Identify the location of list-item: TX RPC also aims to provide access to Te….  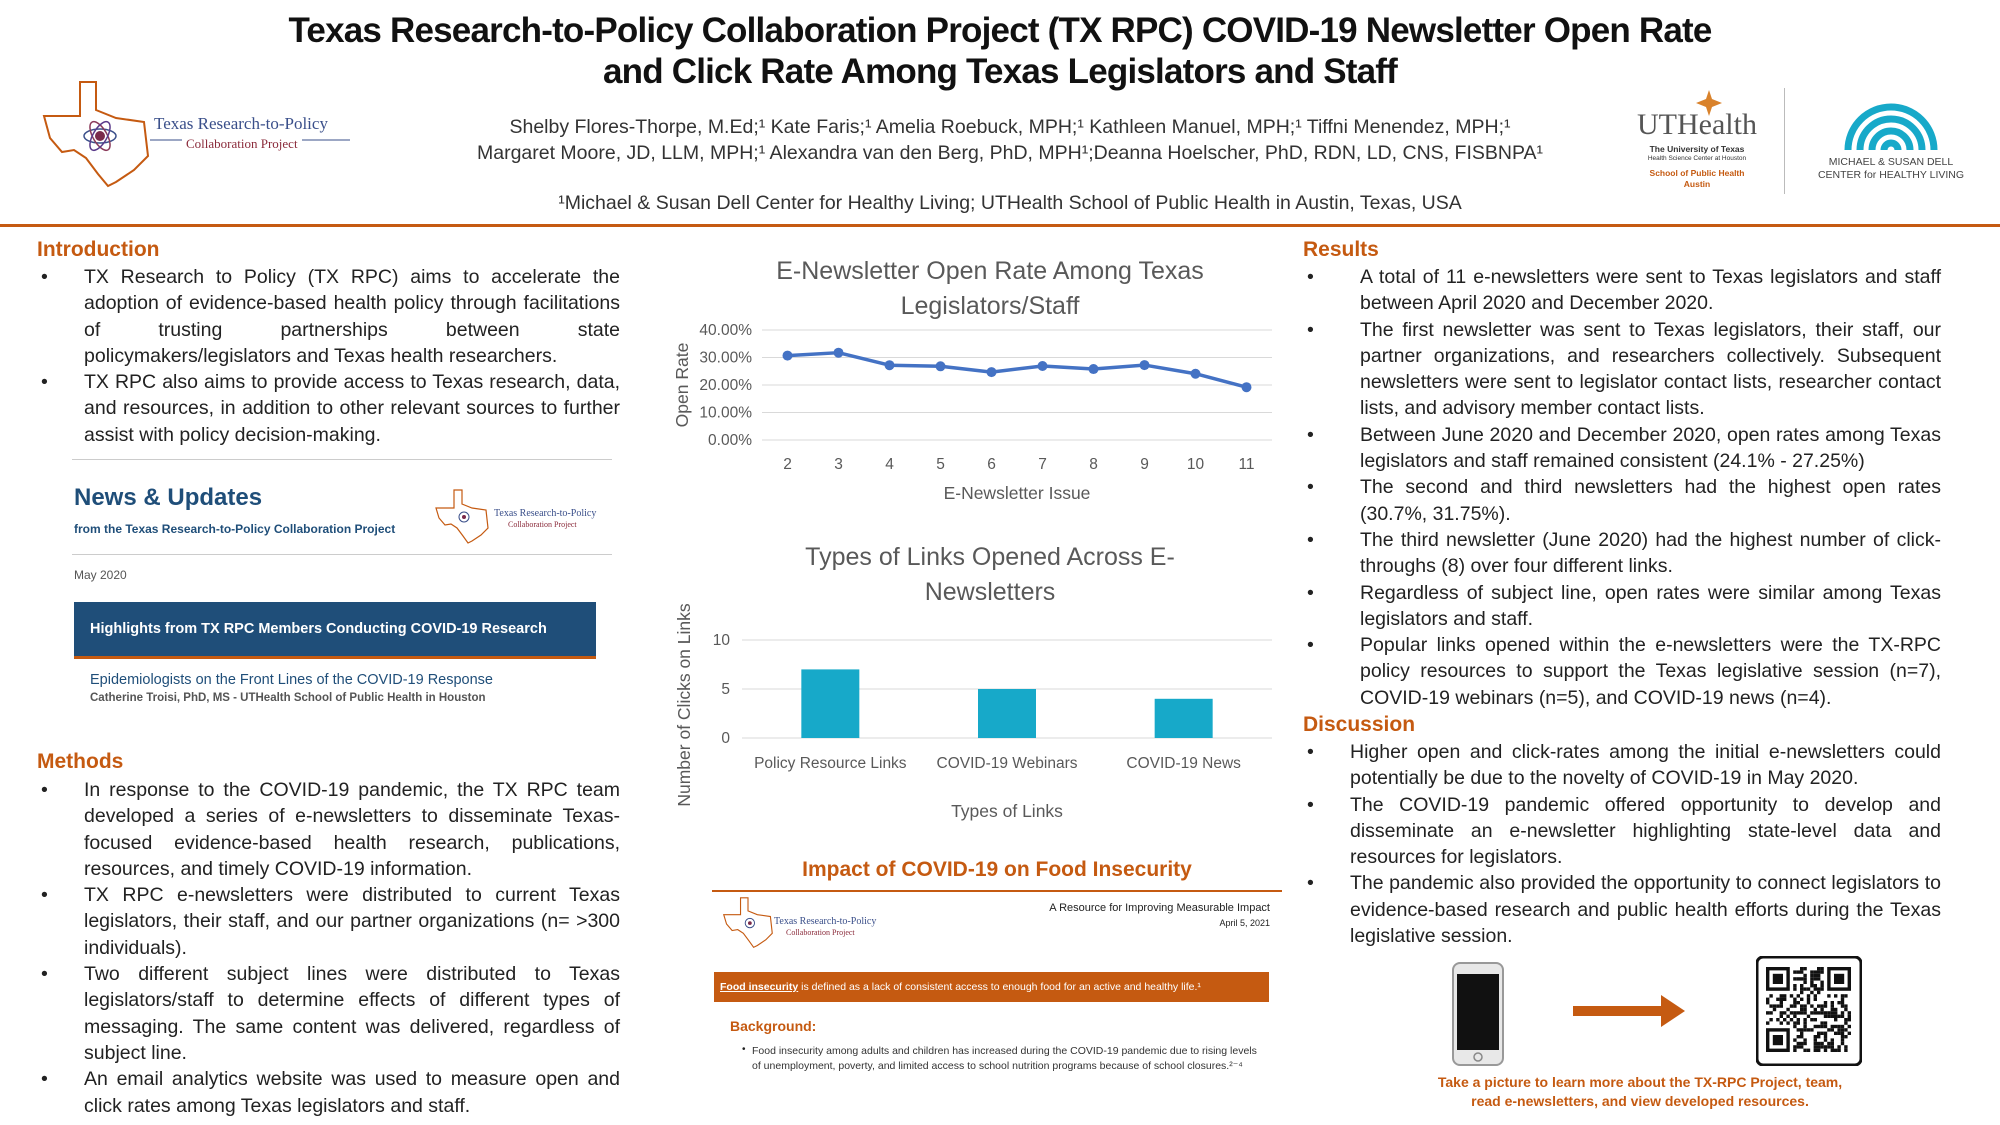
(328, 408).